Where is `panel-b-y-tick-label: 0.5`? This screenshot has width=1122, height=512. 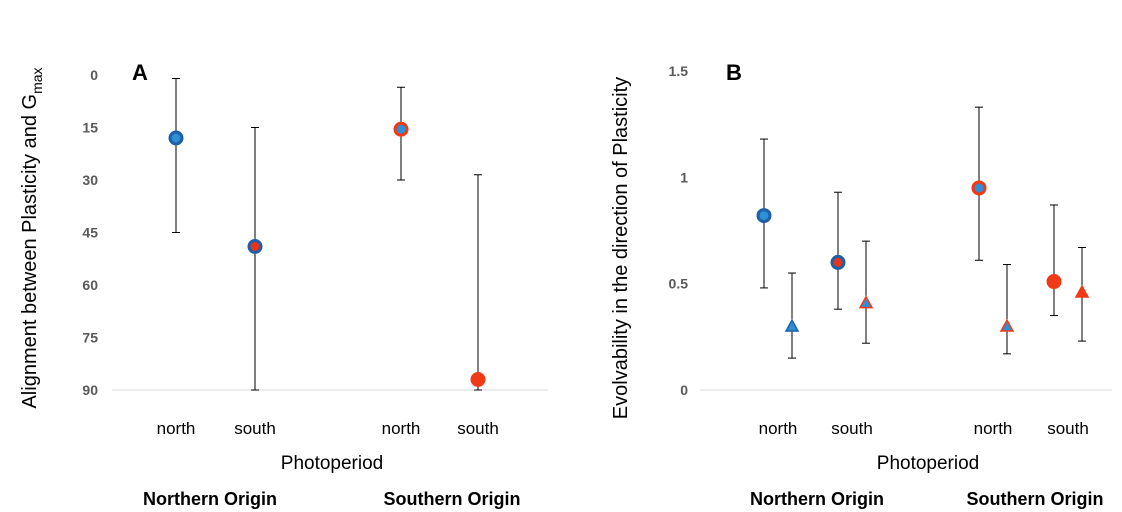 panel-b-y-tick-label: 0.5 is located at coordinates (679, 284).